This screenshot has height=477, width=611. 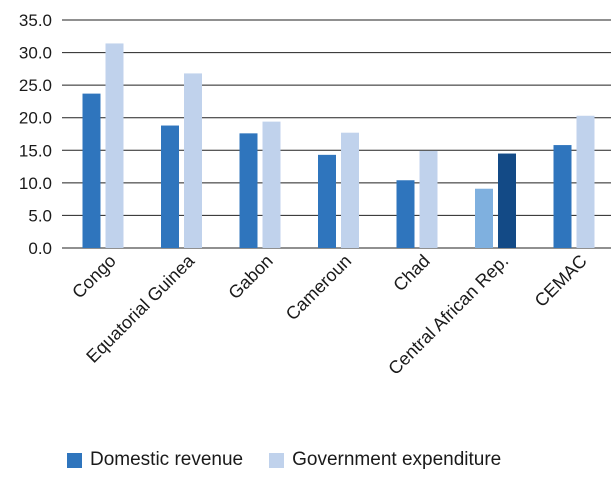 What do you see at coordinates (35, 20) in the screenshot?
I see `y-tick-label: 35.0` at bounding box center [35, 20].